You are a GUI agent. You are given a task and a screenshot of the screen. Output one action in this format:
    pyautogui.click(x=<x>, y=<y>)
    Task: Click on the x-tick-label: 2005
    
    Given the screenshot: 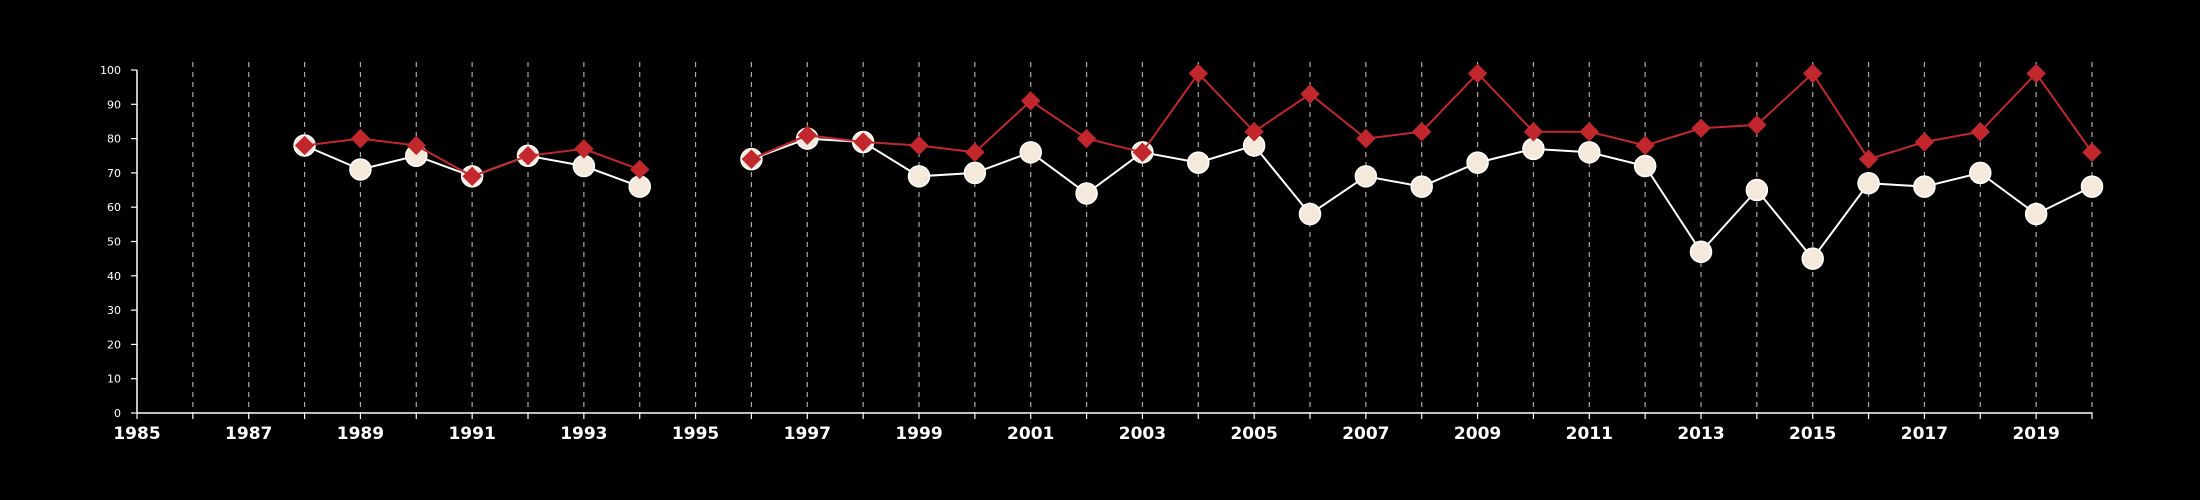 What is the action you would take?
    pyautogui.click(x=1253, y=434)
    